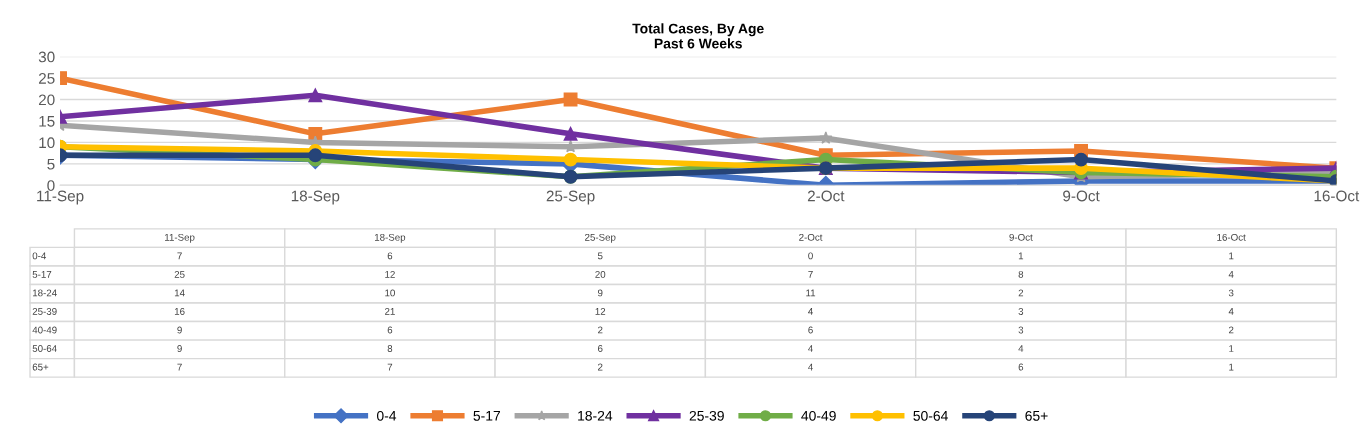  What do you see at coordinates (811, 237) in the screenshot?
I see `category-label: 2-Oct` at bounding box center [811, 237].